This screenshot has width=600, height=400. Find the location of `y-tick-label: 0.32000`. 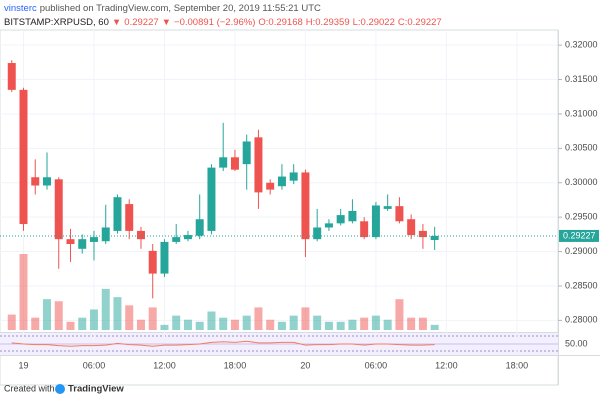

y-tick-label: 0.32000 is located at coordinates (581, 45).